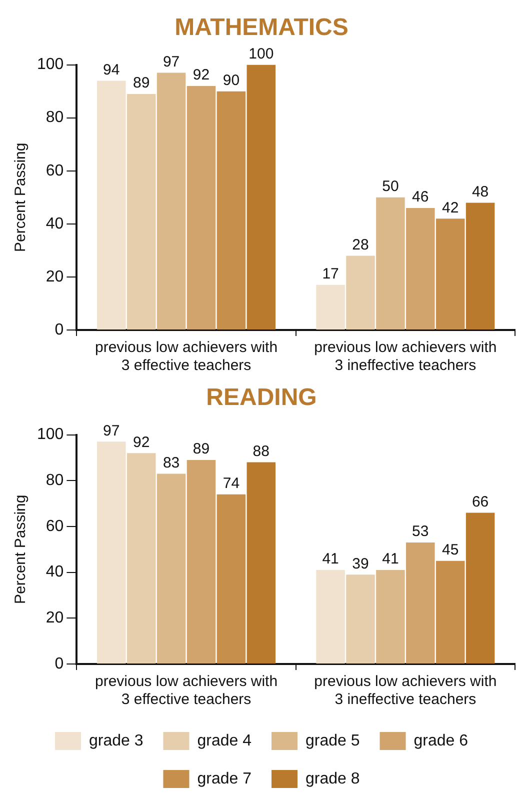 The height and width of the screenshot is (797, 527). I want to click on legend-label: grade 7, so click(224, 779).